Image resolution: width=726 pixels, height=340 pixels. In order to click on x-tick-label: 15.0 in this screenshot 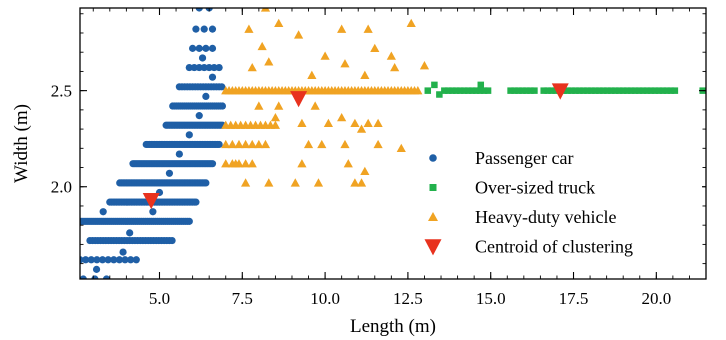, I will do `click(491, 298)`.